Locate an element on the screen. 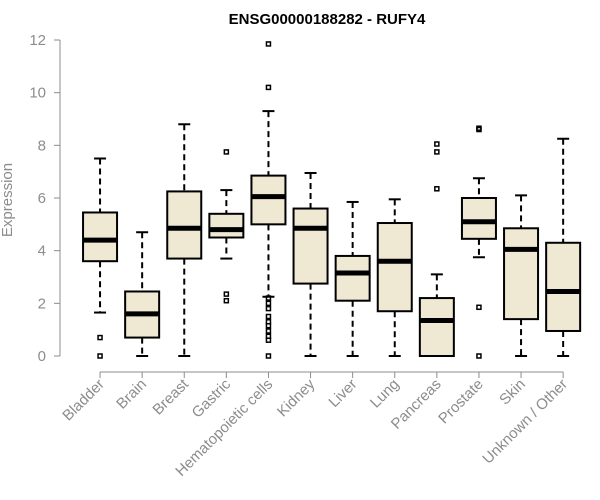  x-tick-label: Prostate is located at coordinates (461, 402).